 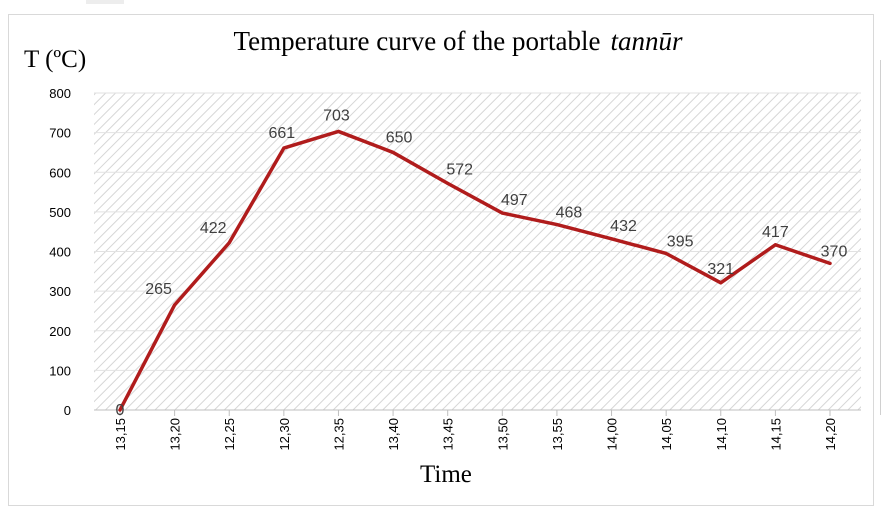 What do you see at coordinates (175, 434) in the screenshot?
I see `x-tick-label: 13,20` at bounding box center [175, 434].